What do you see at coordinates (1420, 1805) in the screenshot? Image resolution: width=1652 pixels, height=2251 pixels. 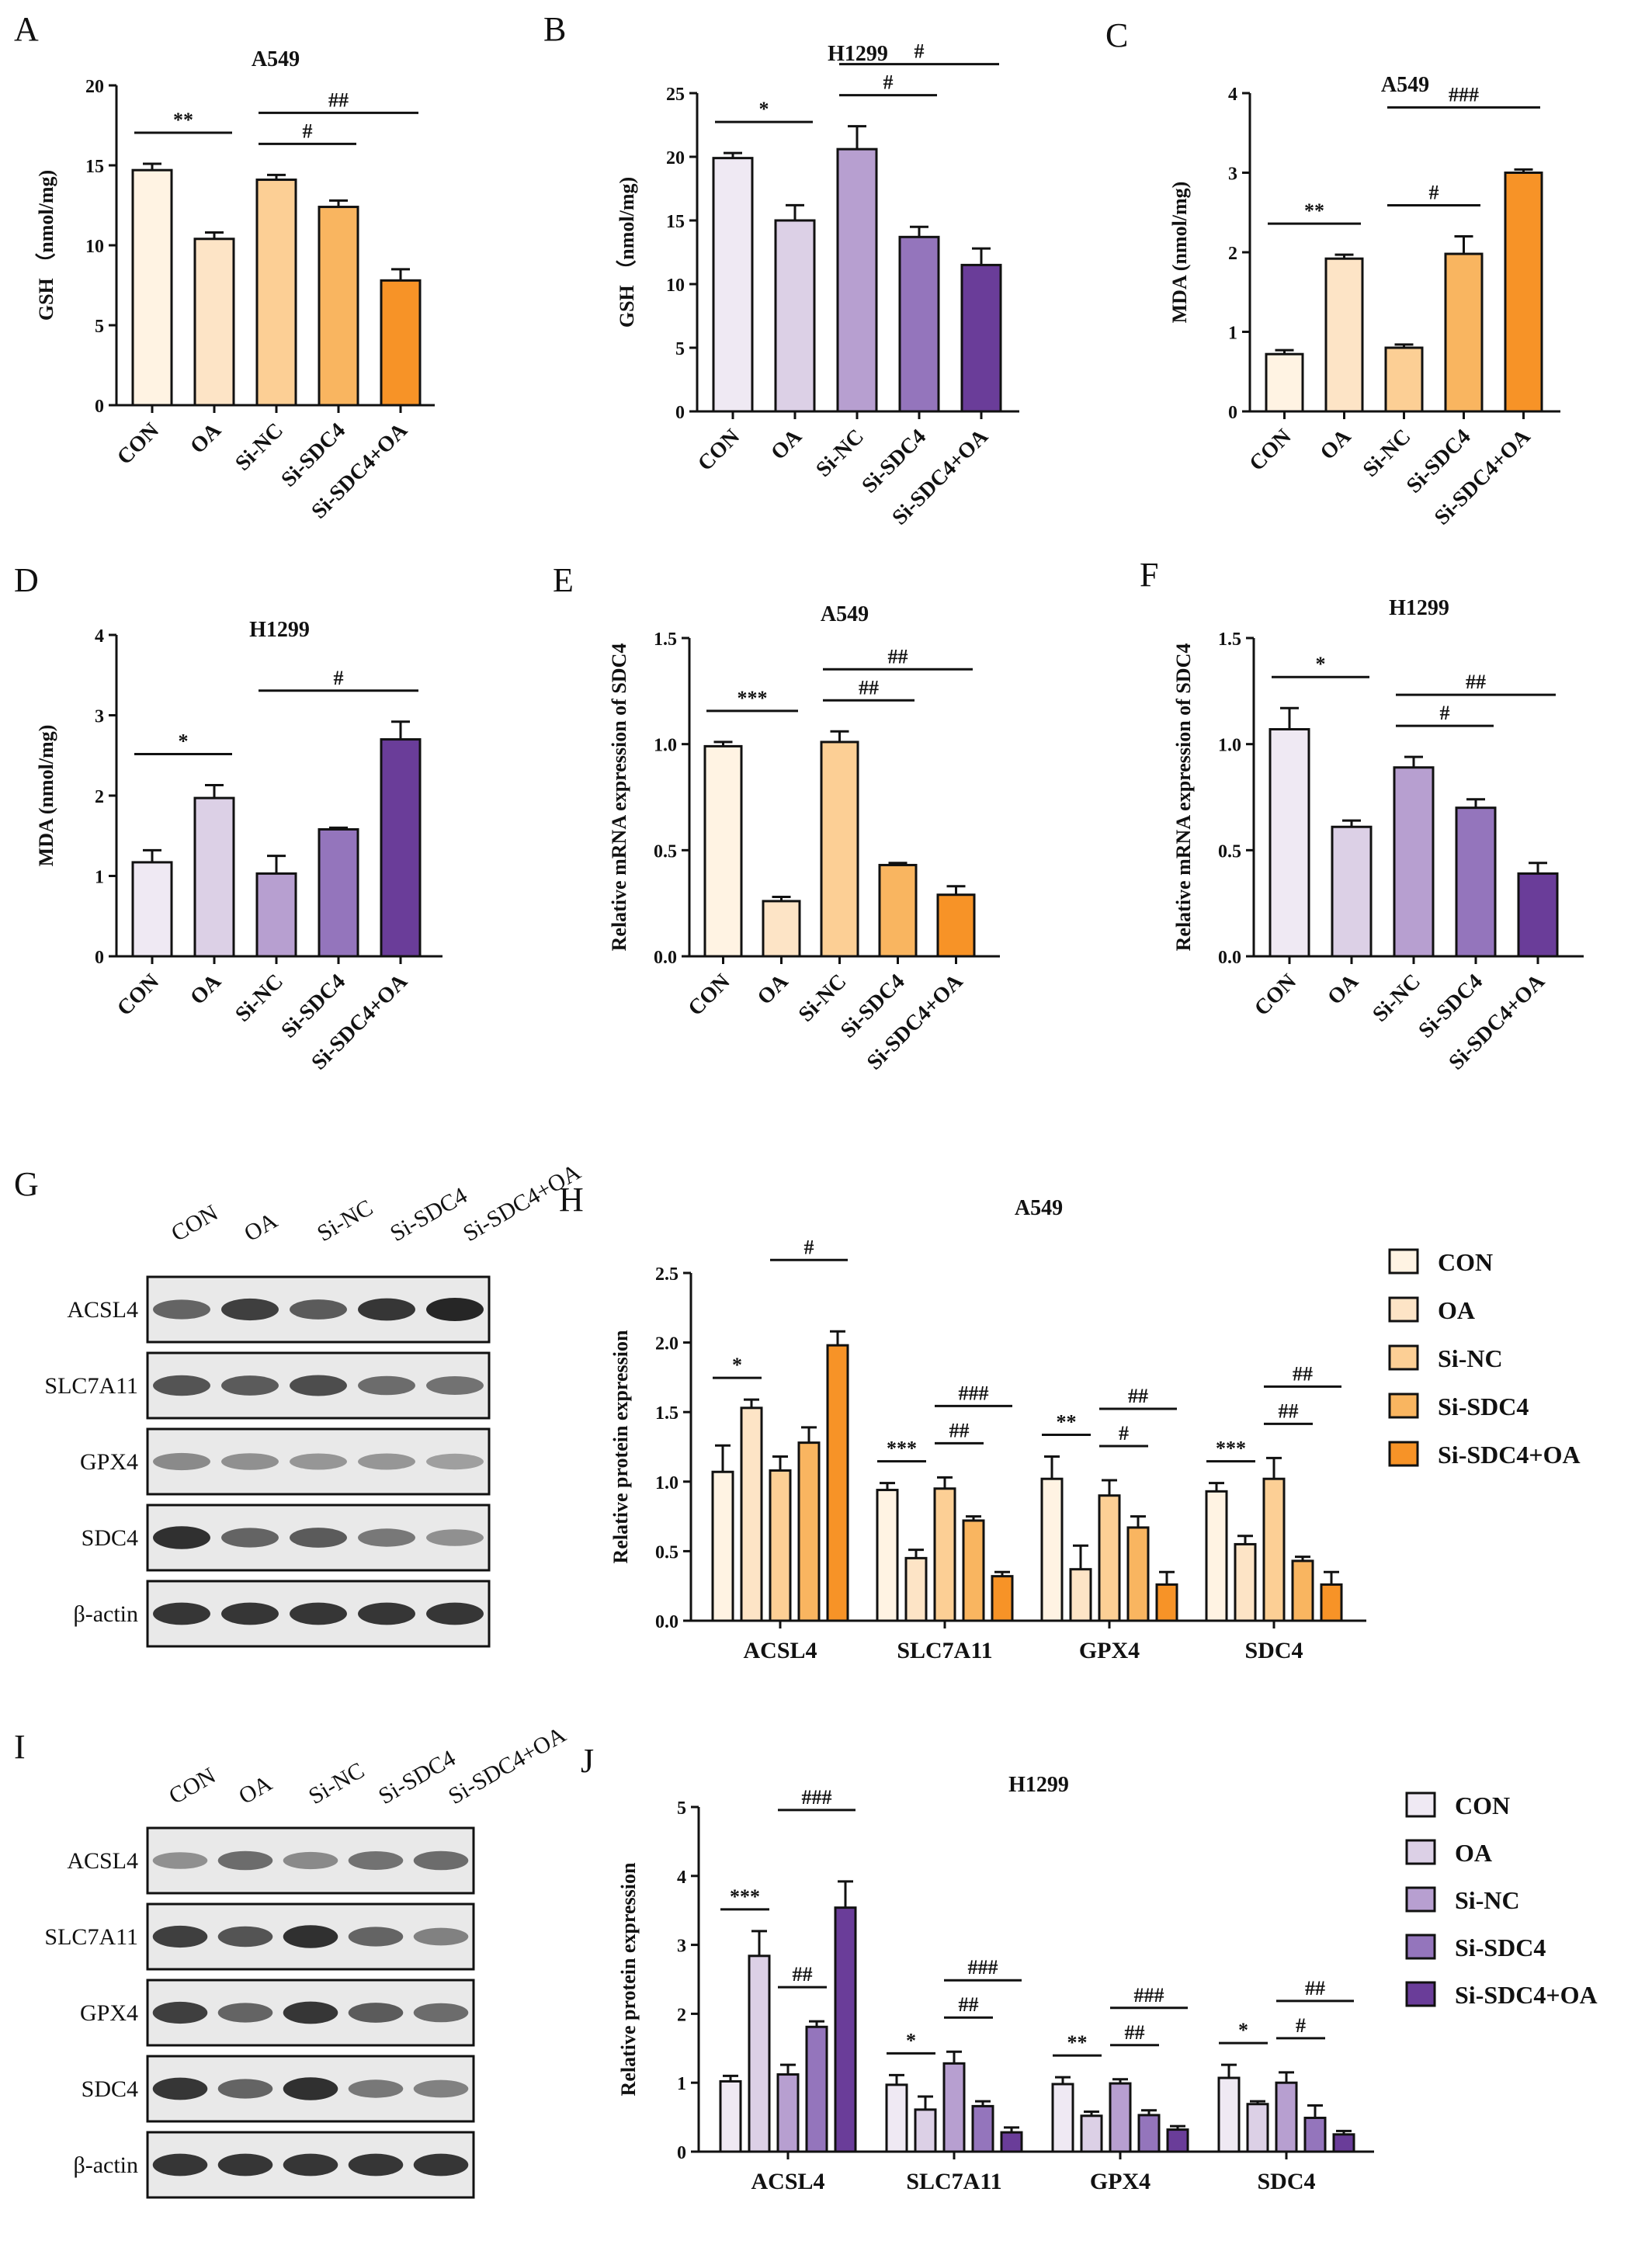 I see `legend-swatch` at bounding box center [1420, 1805].